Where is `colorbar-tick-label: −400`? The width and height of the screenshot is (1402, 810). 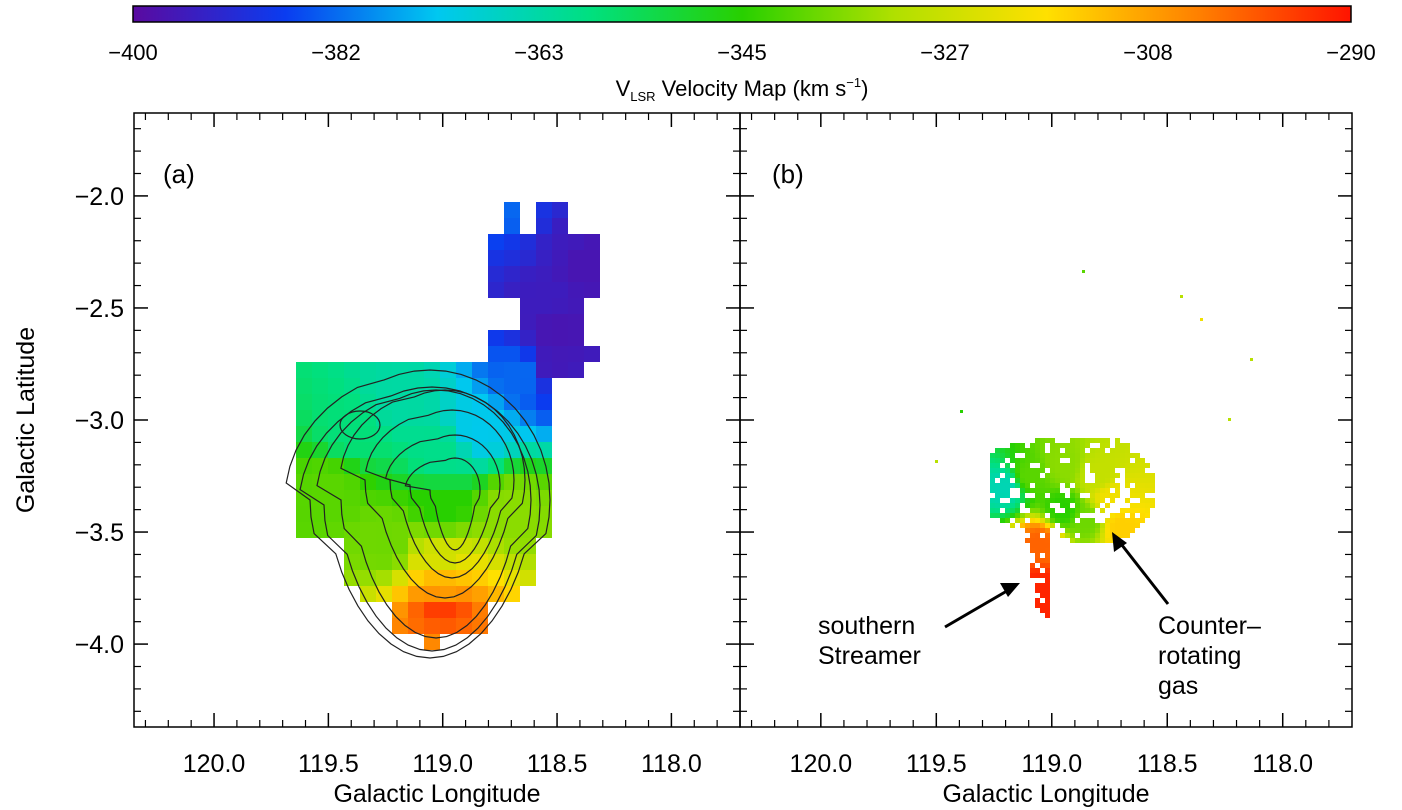 colorbar-tick-label: −400 is located at coordinates (133, 52).